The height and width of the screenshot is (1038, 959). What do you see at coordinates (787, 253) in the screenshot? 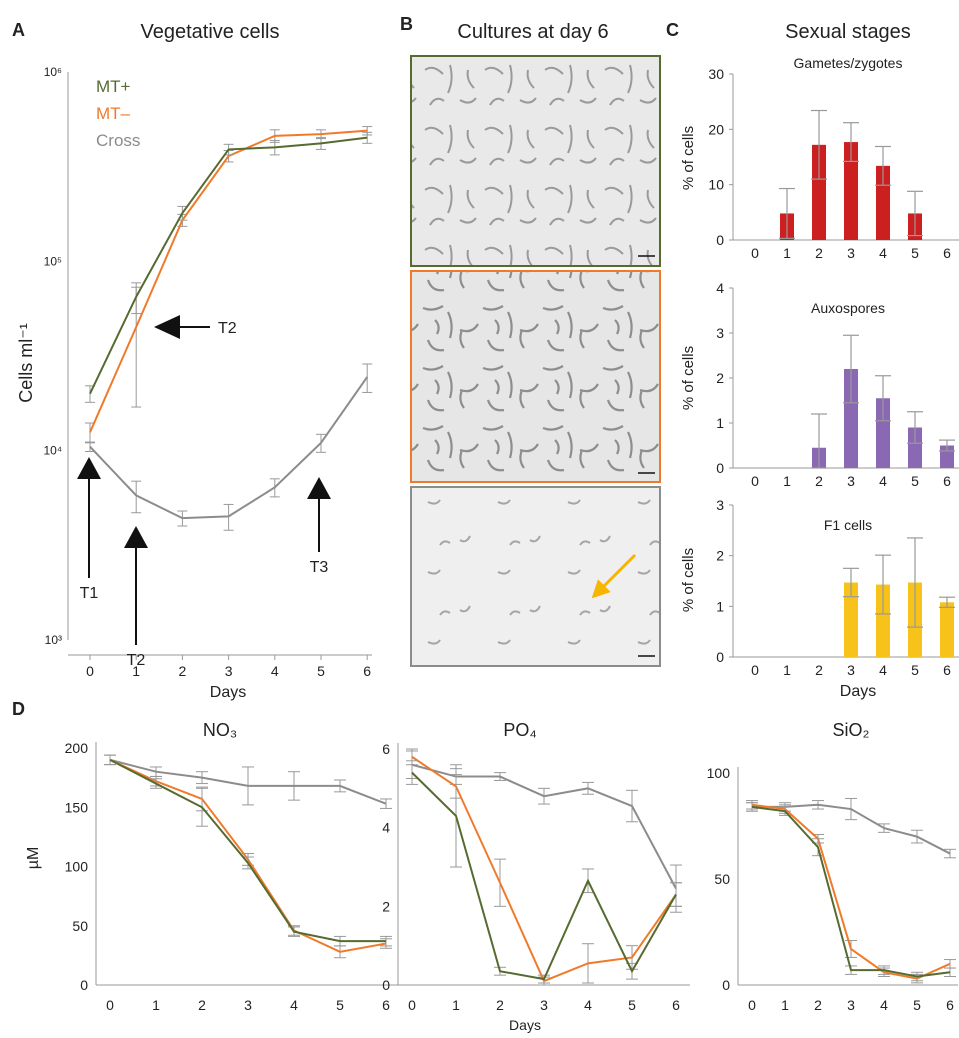
I see `panel-c-xtick-label: 1` at bounding box center [787, 253].